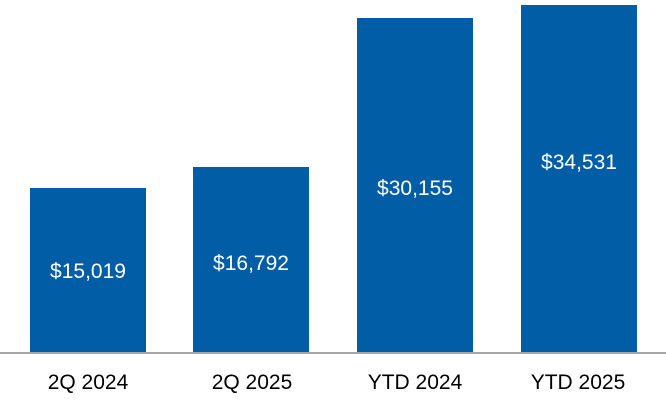 This screenshot has width=666, height=400. I want to click on x-axis-tick-label-2q-2025: 2Q 2025, so click(252, 382).